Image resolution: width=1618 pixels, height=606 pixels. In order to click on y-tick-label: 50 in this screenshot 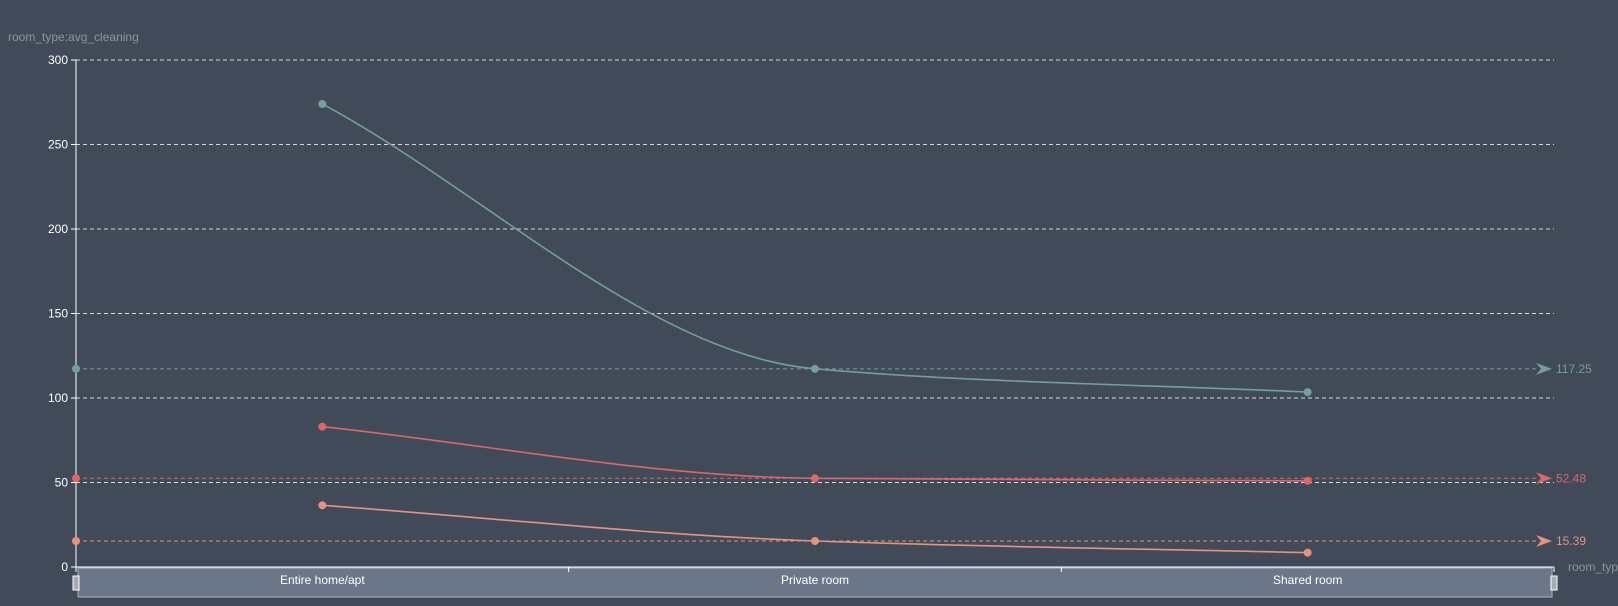, I will do `click(62, 483)`.